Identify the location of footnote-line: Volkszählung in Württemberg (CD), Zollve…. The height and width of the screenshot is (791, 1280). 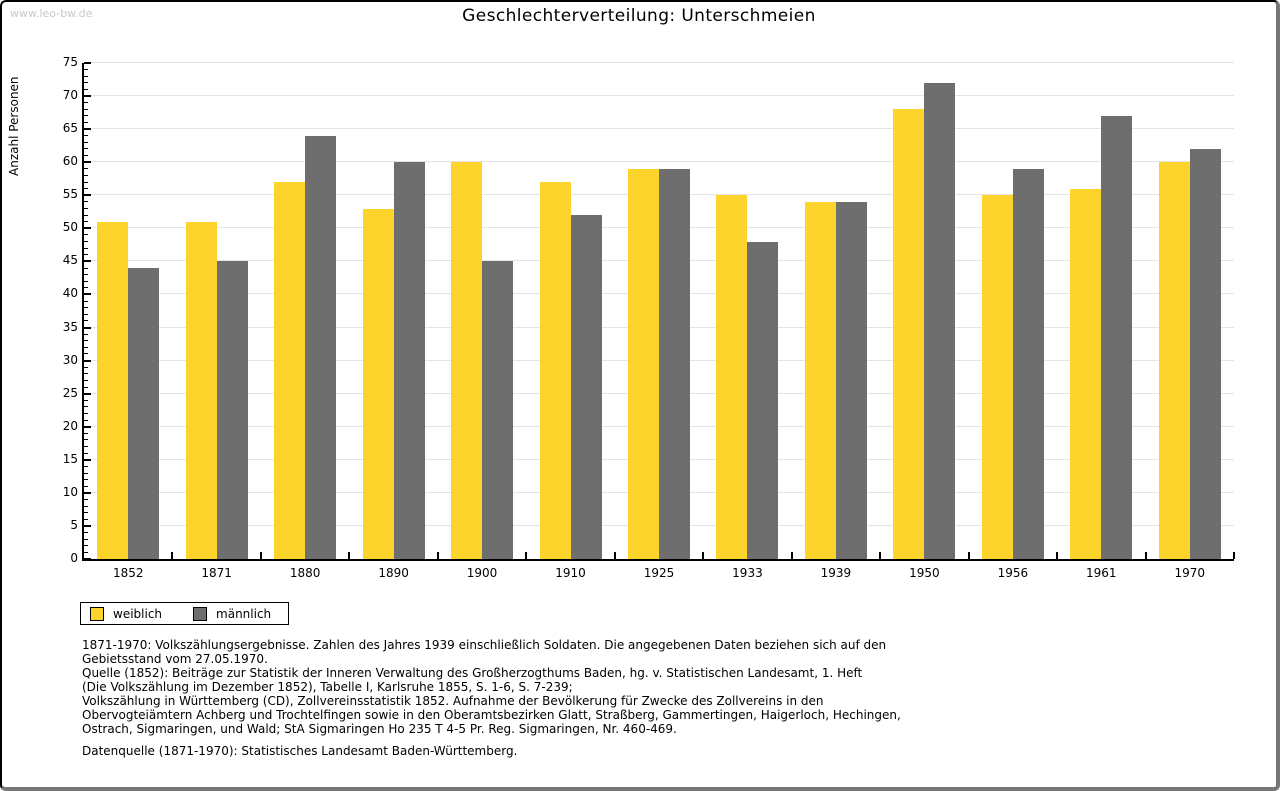
(453, 701).